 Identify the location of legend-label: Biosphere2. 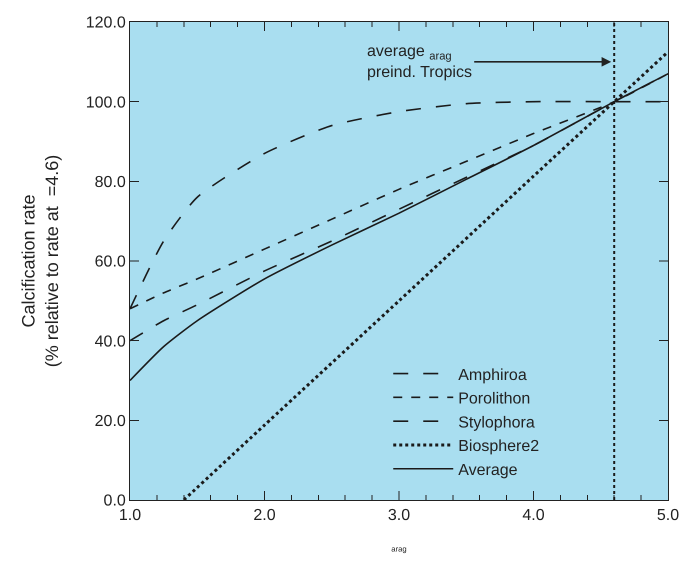
(499, 447).